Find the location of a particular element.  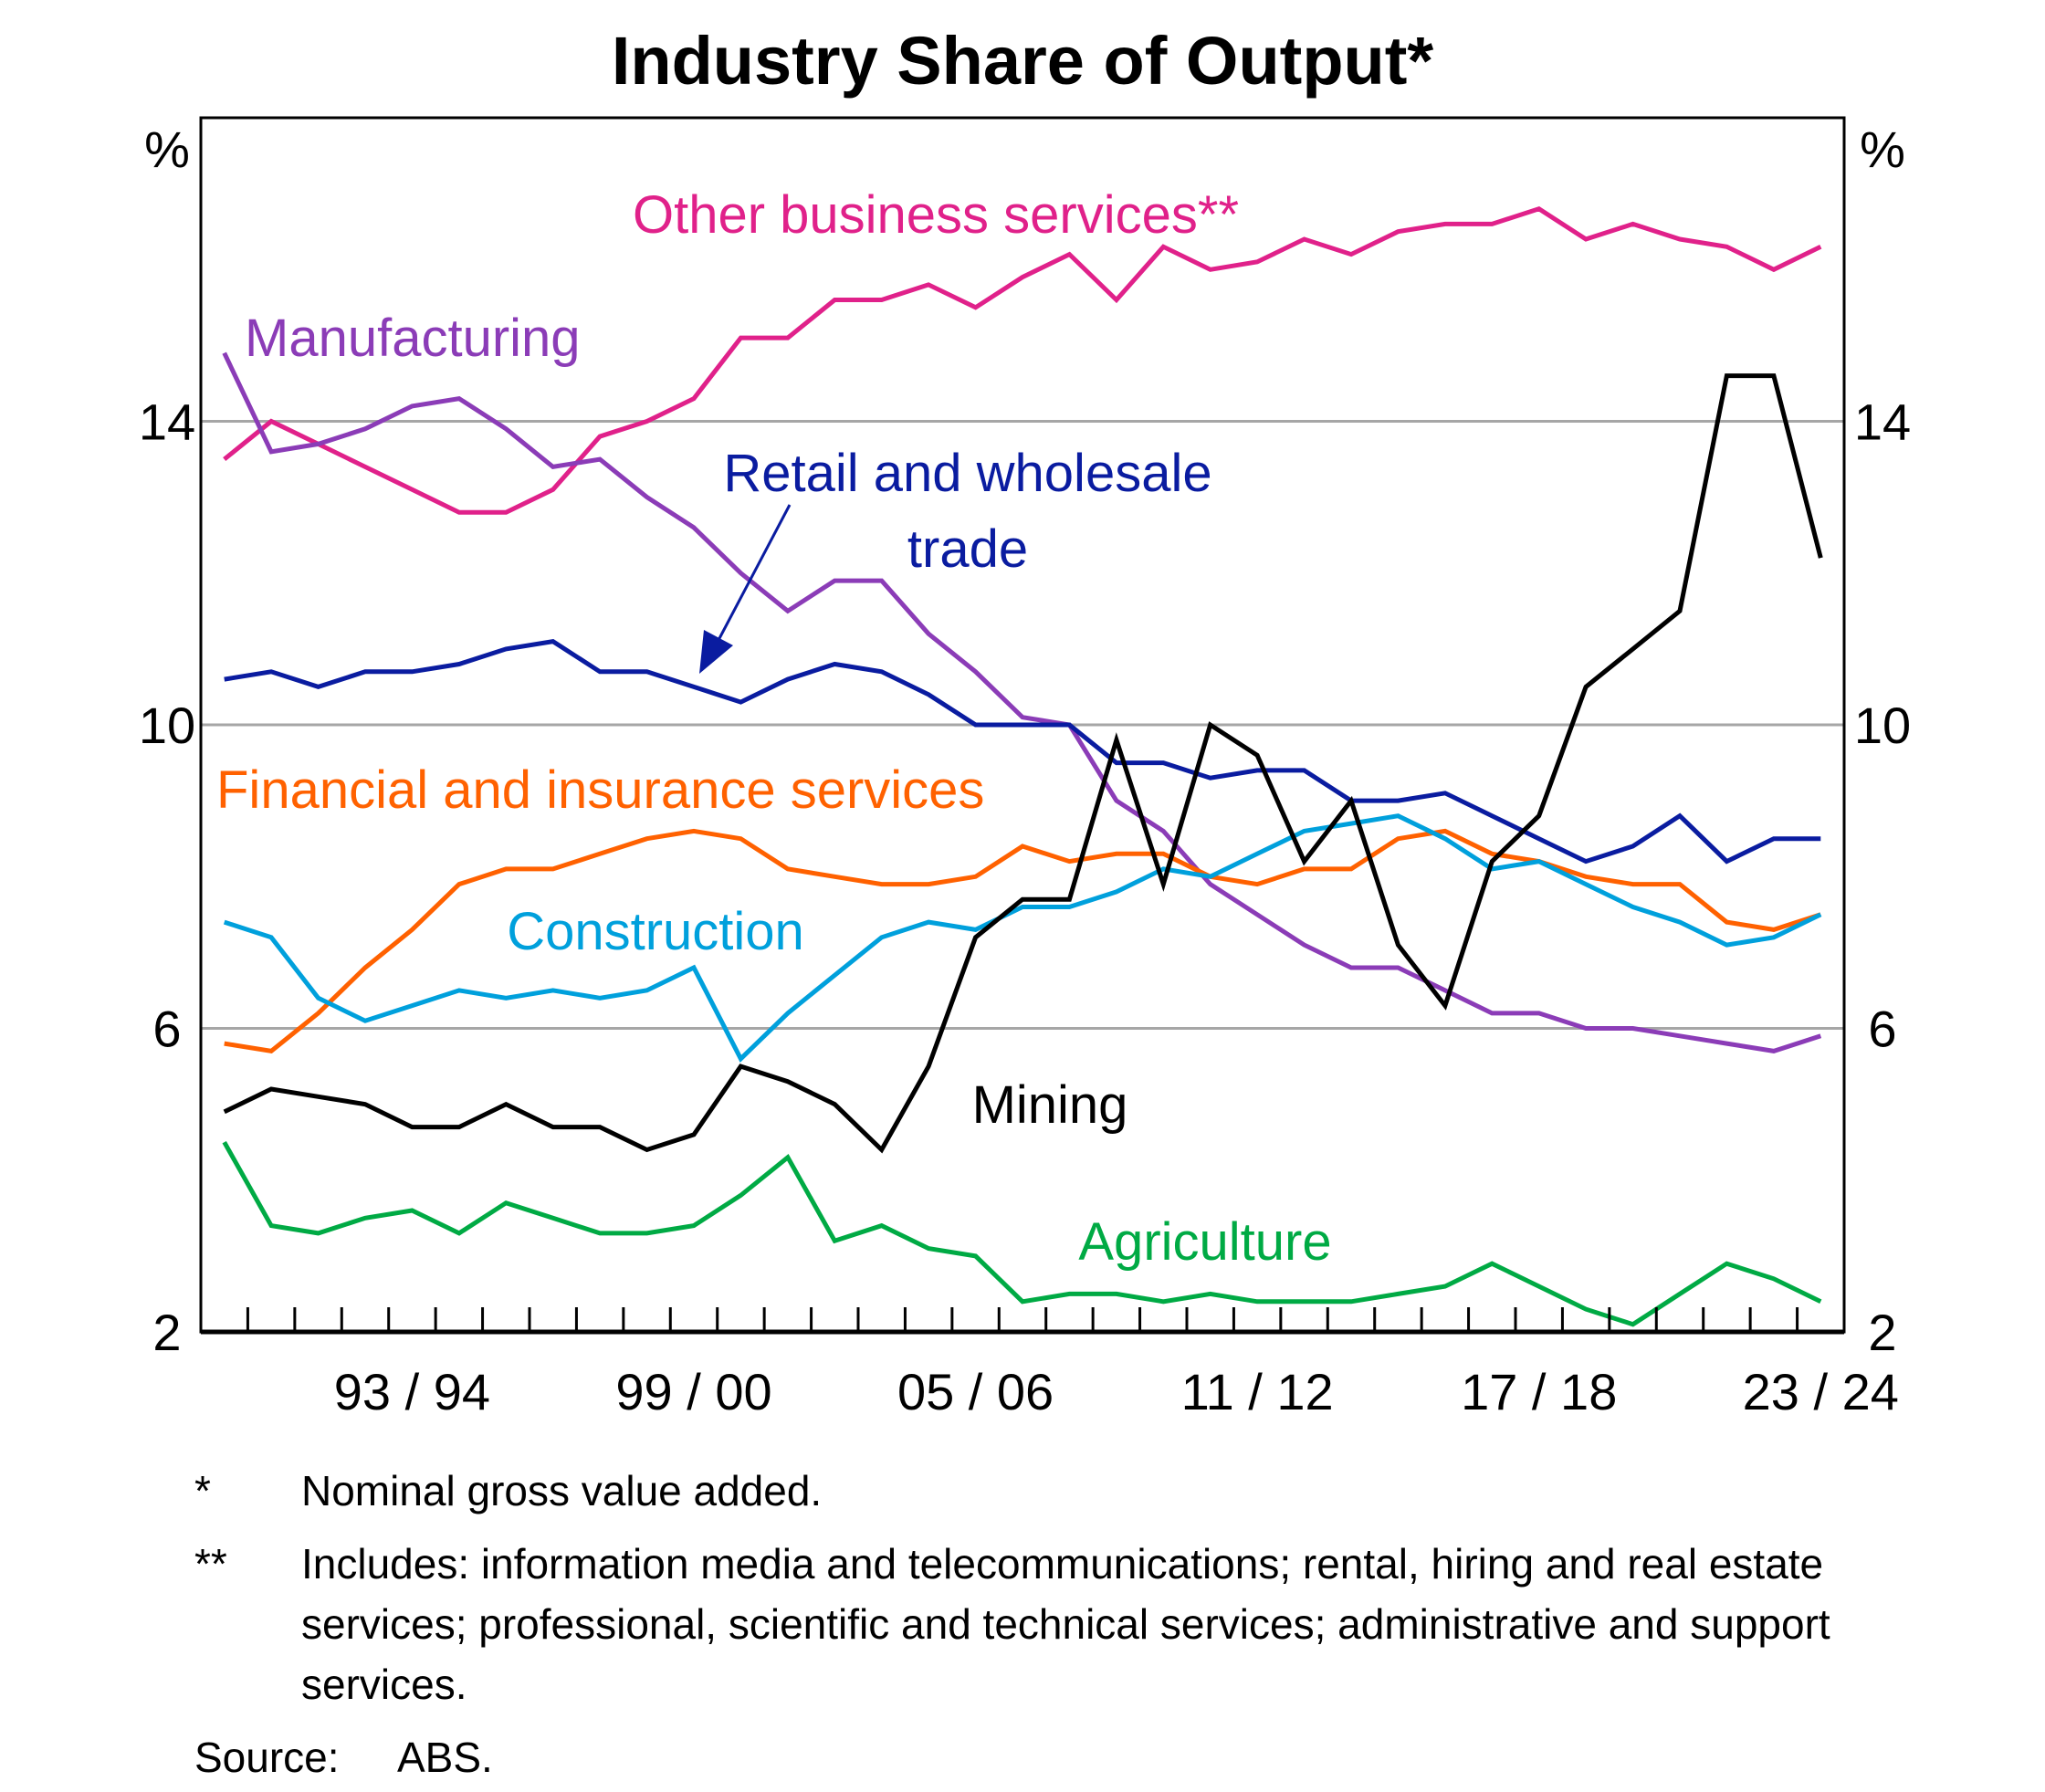

x-tick-label: 23 / 24 is located at coordinates (1821, 1391).